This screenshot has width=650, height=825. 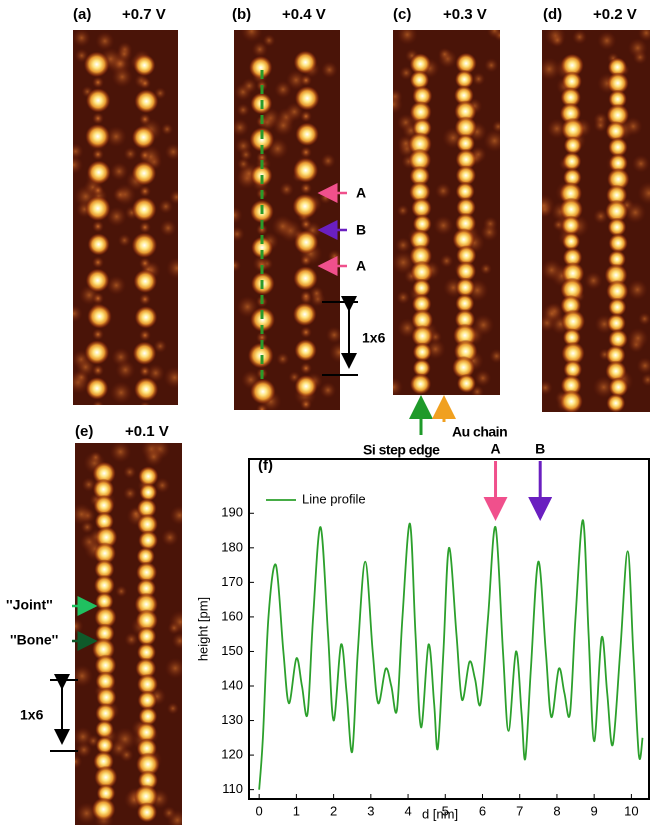 I want to click on bias-label: +0.2 V, so click(x=615, y=14).